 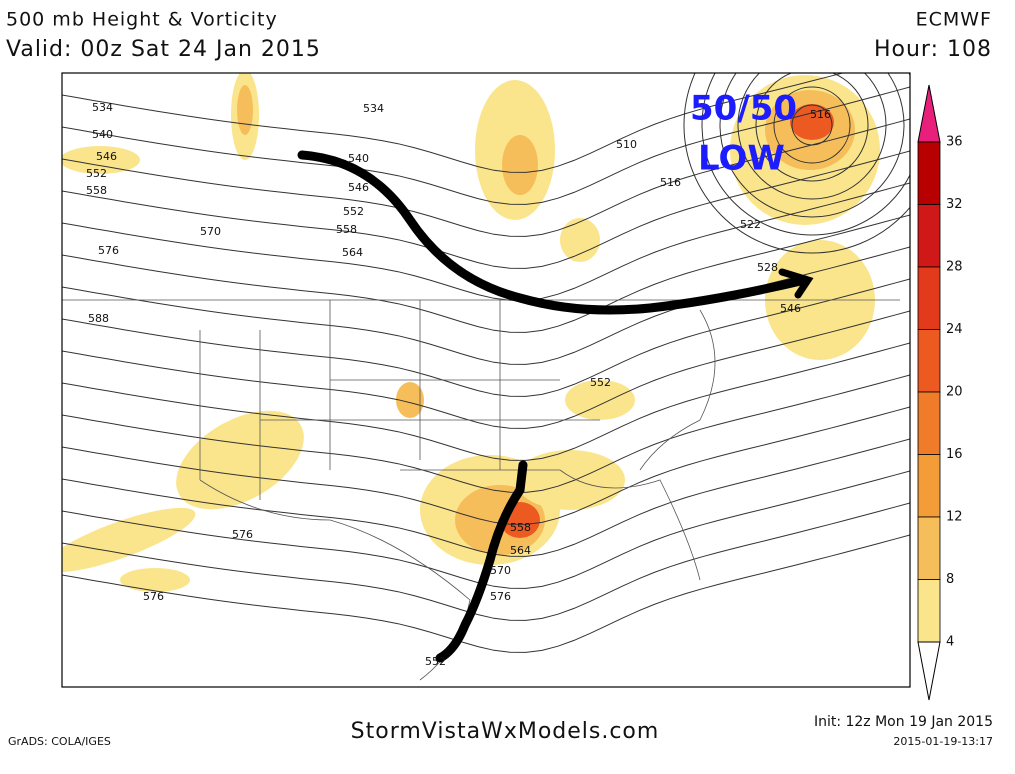 I want to click on site-credit: StormVistaWxModels.com, so click(x=505, y=731).